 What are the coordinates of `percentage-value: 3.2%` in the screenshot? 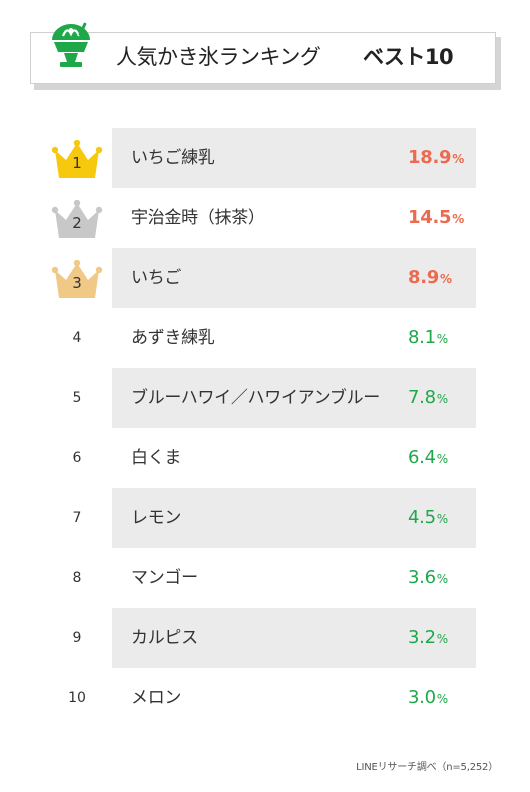 It's located at (428, 638).